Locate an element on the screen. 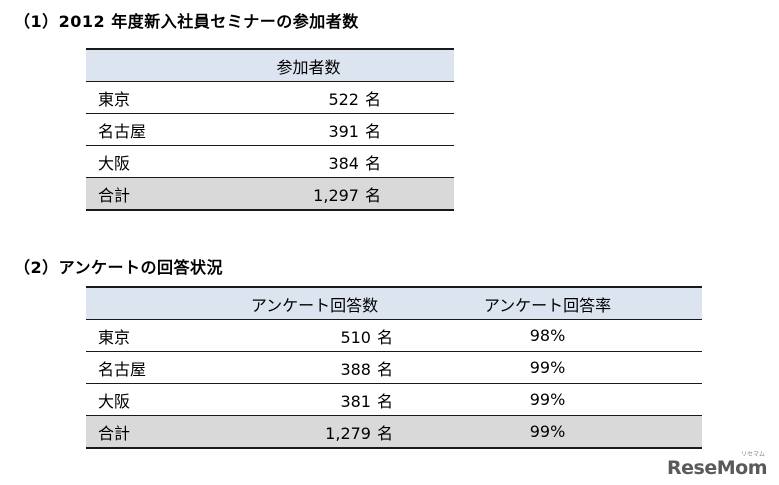  row-value: 381 名 is located at coordinates (314, 399).